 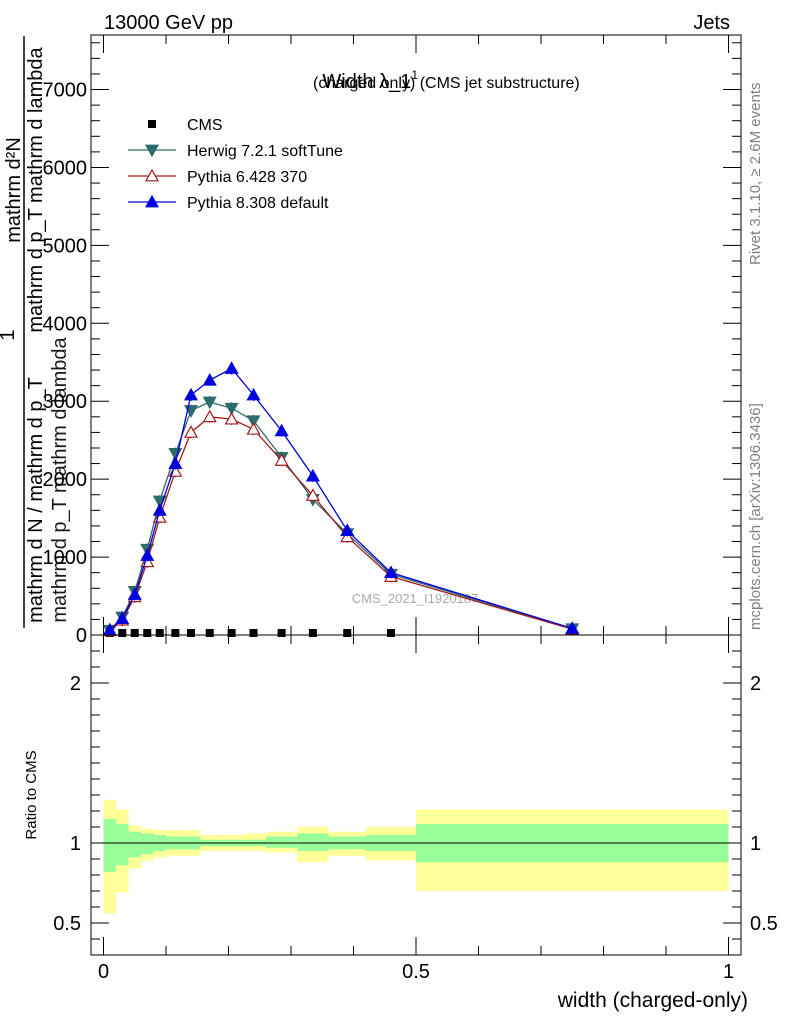 What do you see at coordinates (103, 972) in the screenshot?
I see `ratio-x-tick-label: 0` at bounding box center [103, 972].